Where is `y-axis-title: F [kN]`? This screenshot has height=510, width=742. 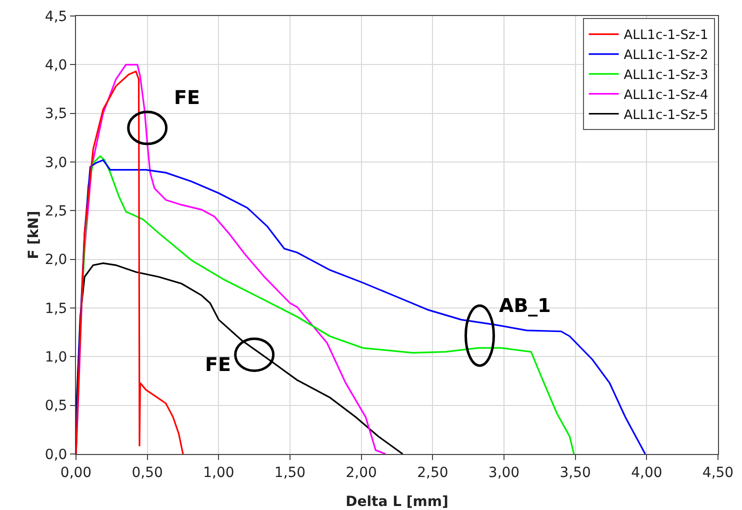
y-axis-title: F [kN] is located at coordinates (34, 235).